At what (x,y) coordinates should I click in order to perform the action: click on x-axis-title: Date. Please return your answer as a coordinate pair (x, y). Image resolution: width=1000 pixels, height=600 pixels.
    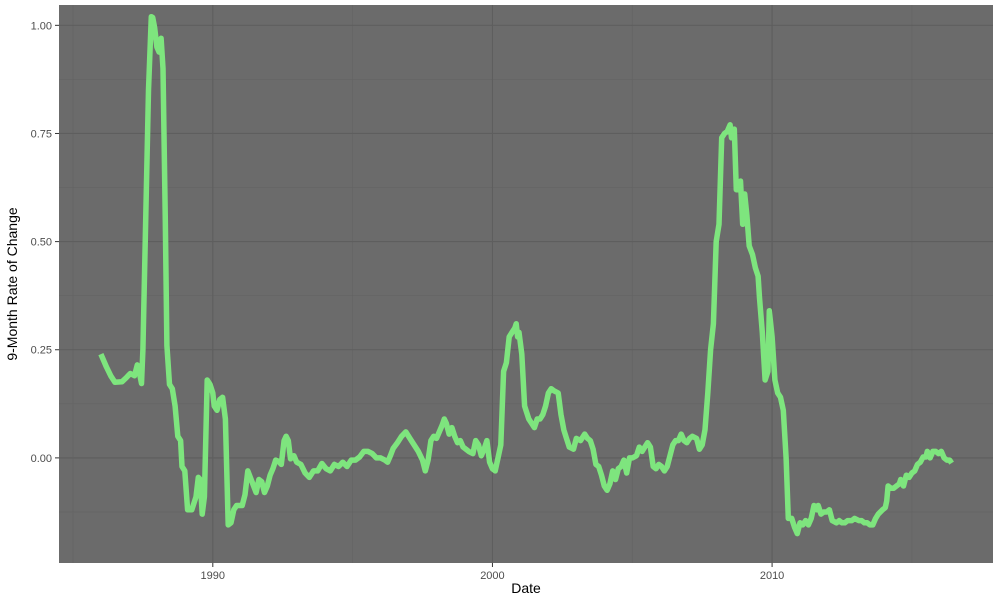
    Looking at the image, I should click on (526, 588).